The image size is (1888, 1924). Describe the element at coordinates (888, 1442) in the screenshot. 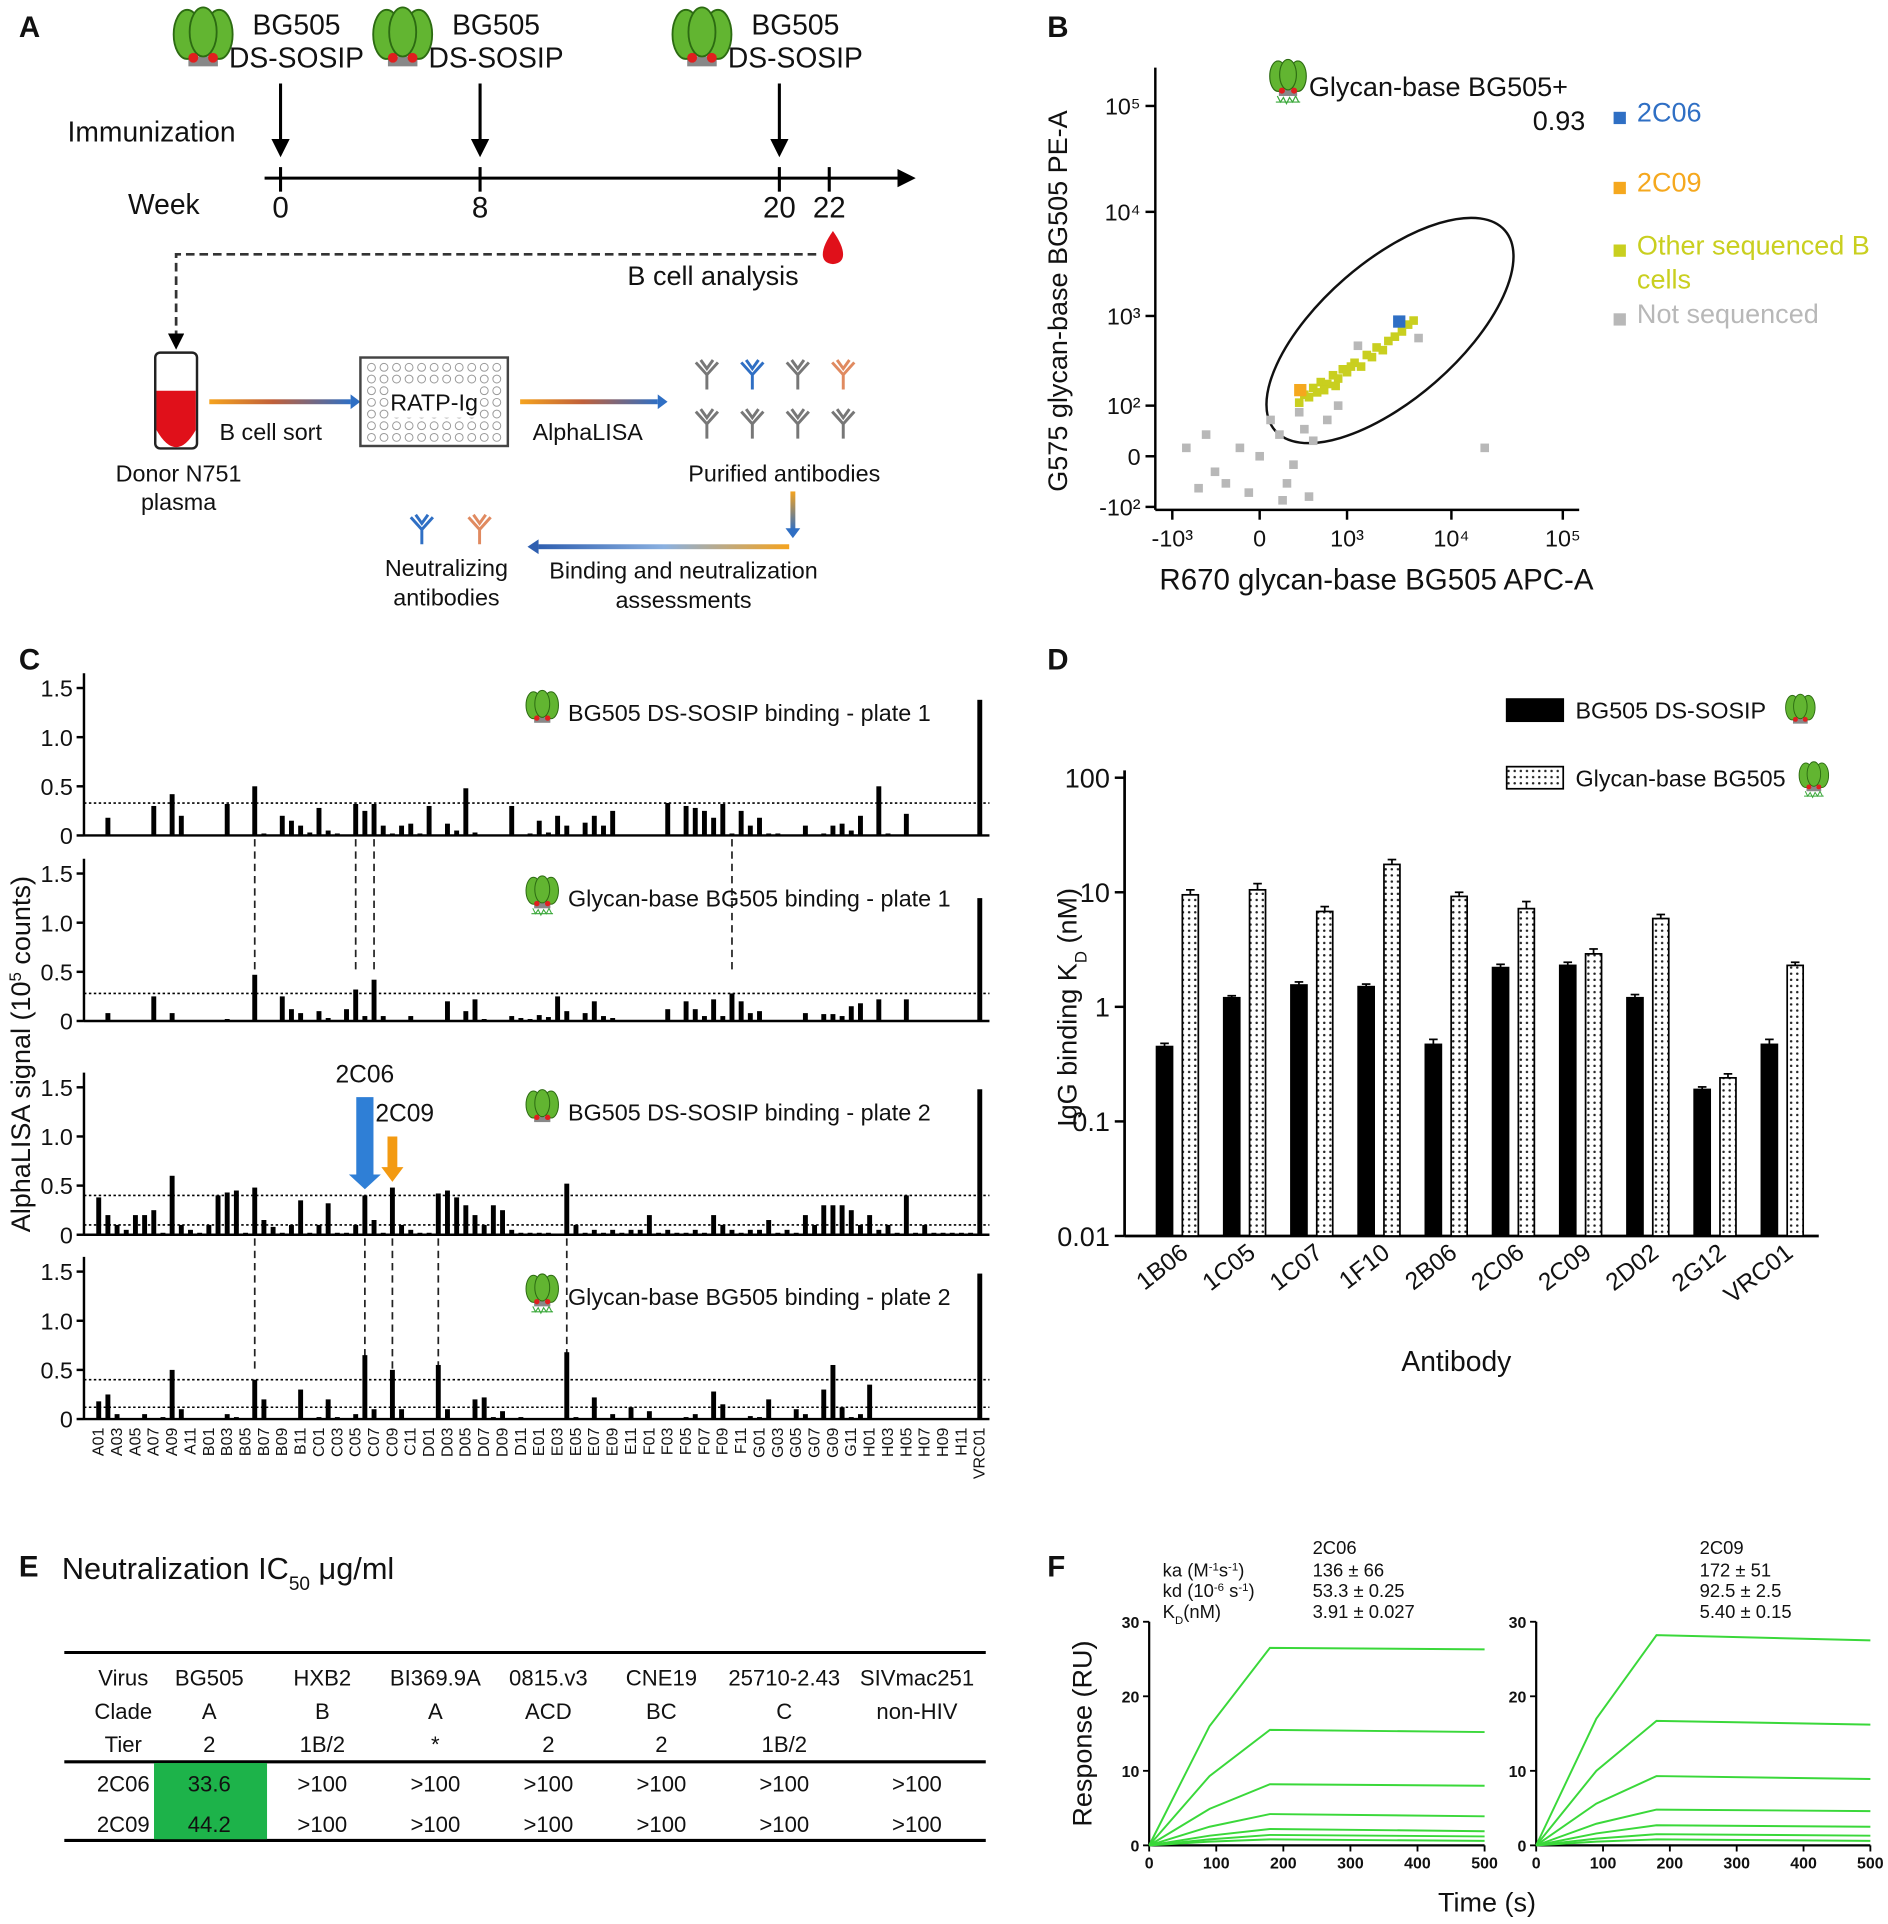

I see `x-tick-label: H03` at that location.